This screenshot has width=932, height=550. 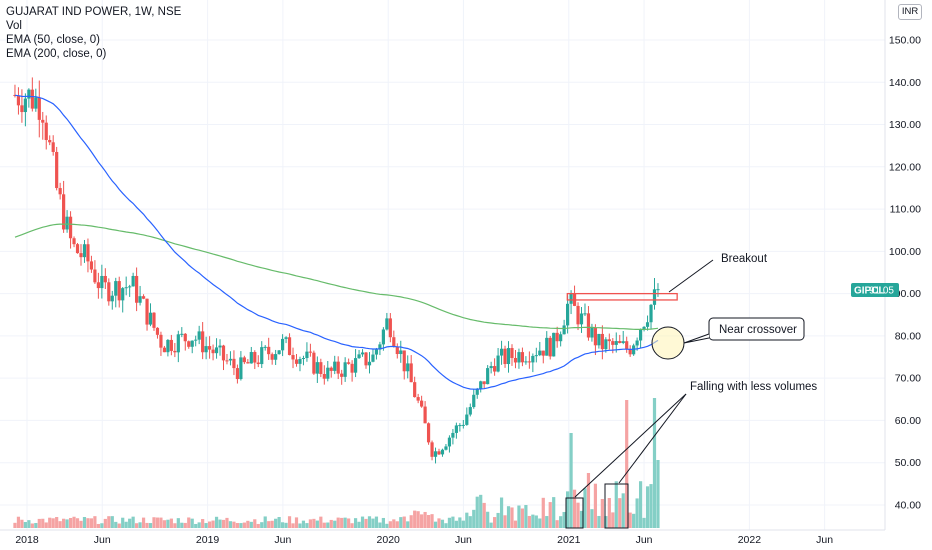 What do you see at coordinates (14, 26) in the screenshot?
I see `indicator-vol: Vol` at bounding box center [14, 26].